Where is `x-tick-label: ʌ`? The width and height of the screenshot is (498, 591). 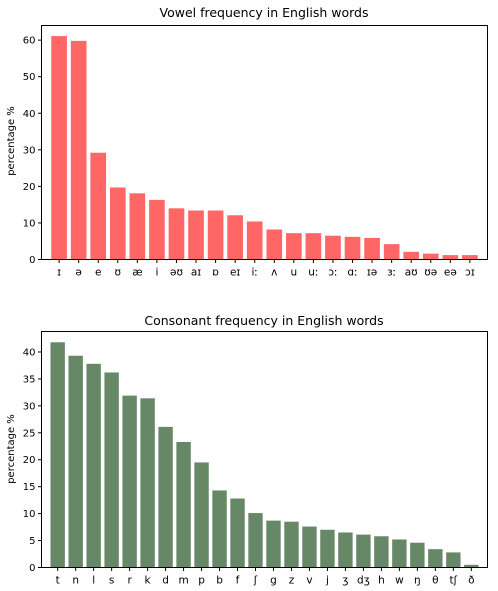
x-tick-label: ʌ is located at coordinates (274, 273).